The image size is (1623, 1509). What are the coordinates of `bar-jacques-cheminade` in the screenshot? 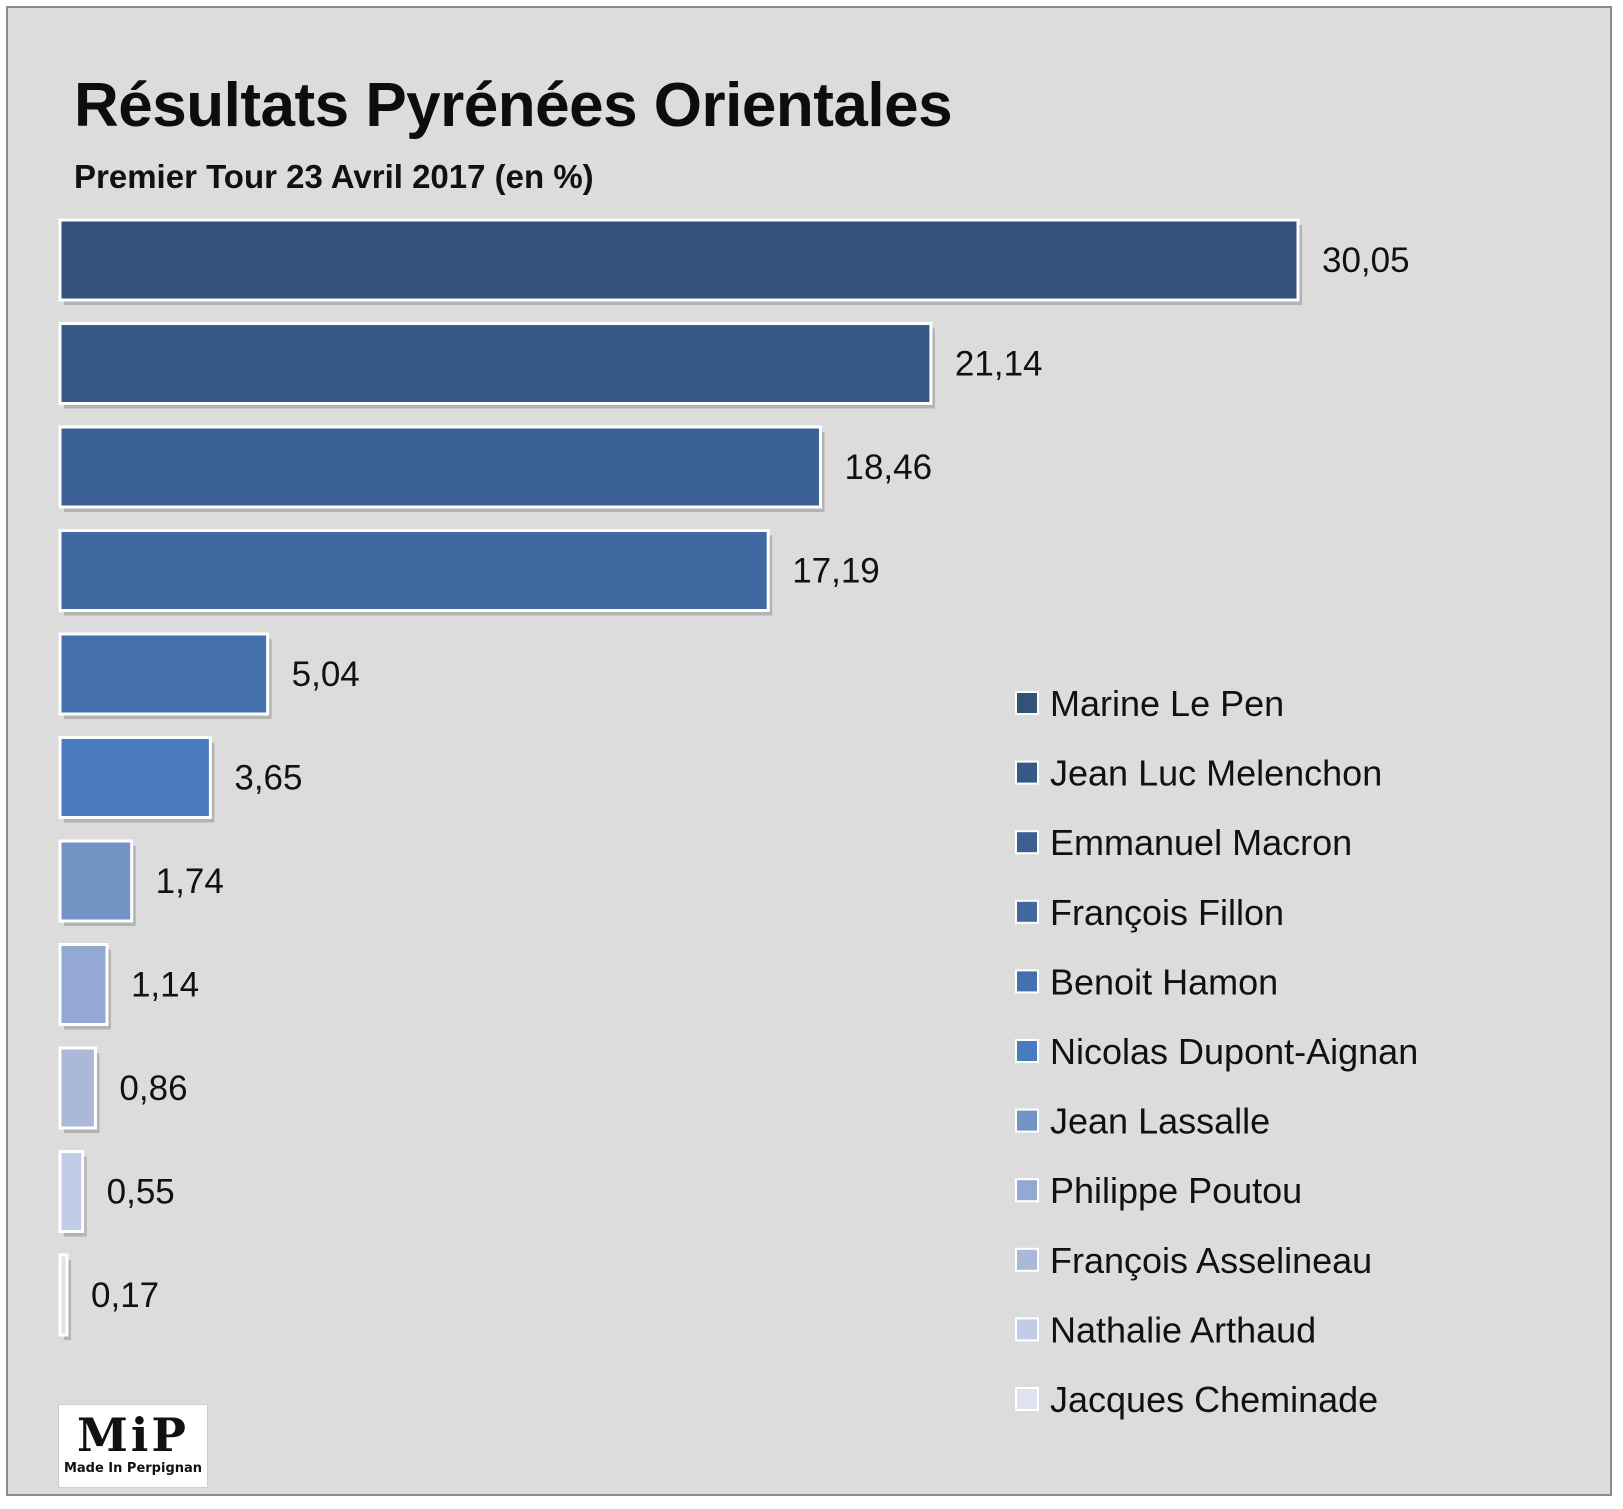 It's located at (63, 1295).